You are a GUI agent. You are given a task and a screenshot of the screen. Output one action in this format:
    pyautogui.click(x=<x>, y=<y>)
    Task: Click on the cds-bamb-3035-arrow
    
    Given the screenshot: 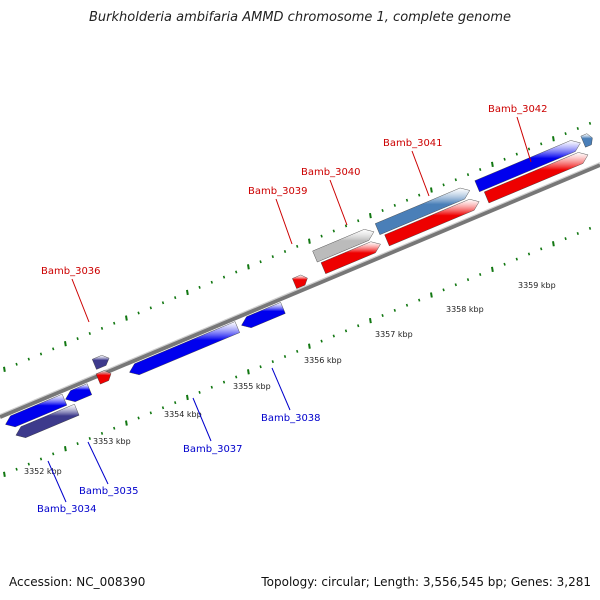 What is the action you would take?
    pyautogui.click(x=79, y=392)
    